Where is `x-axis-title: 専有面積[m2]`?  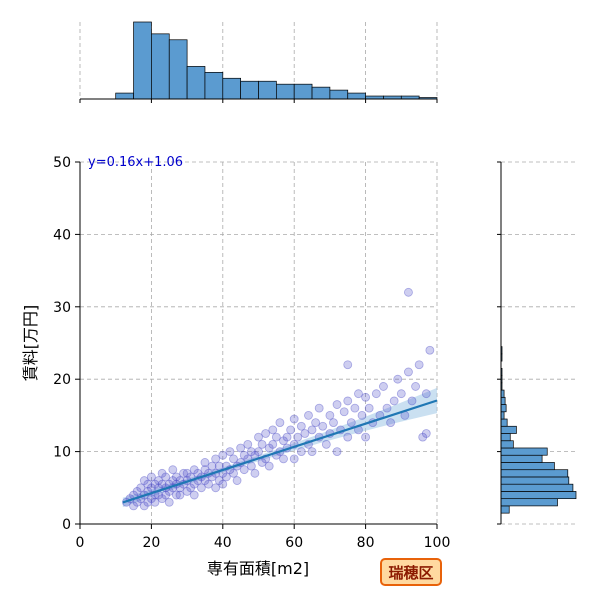 x-axis-title: 専有面積[m2] is located at coordinates (258, 568).